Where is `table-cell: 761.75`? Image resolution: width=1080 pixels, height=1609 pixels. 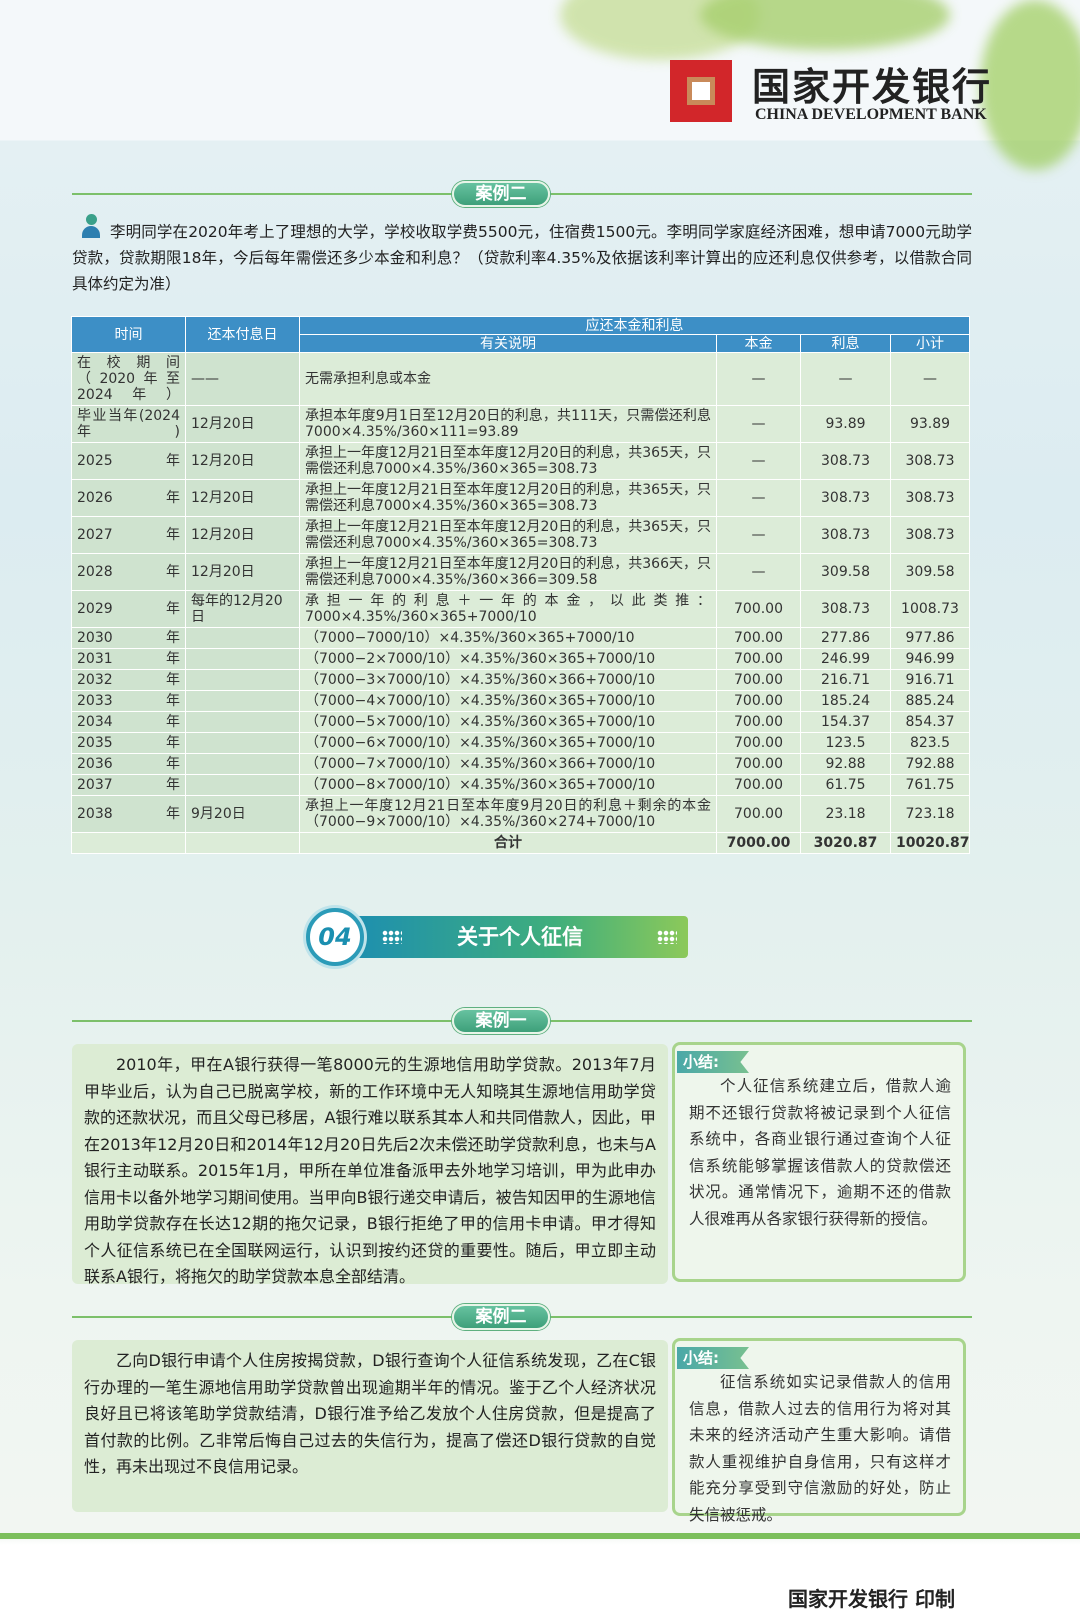 table-cell: 761.75 is located at coordinates (930, 785).